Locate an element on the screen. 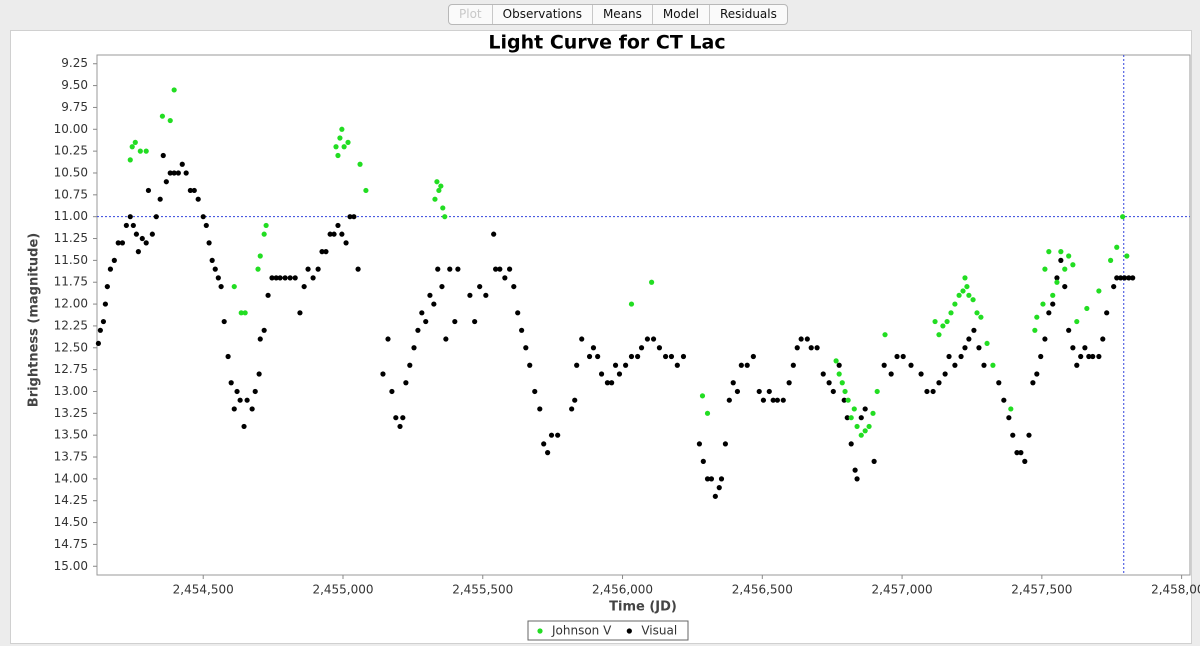 The image size is (1200, 646). tab: Plot is located at coordinates (470, 14).